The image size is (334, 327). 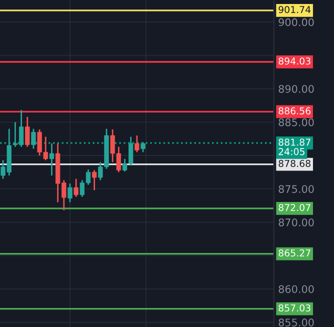 I want to click on y-tick-label: 870.00, so click(x=296, y=222).